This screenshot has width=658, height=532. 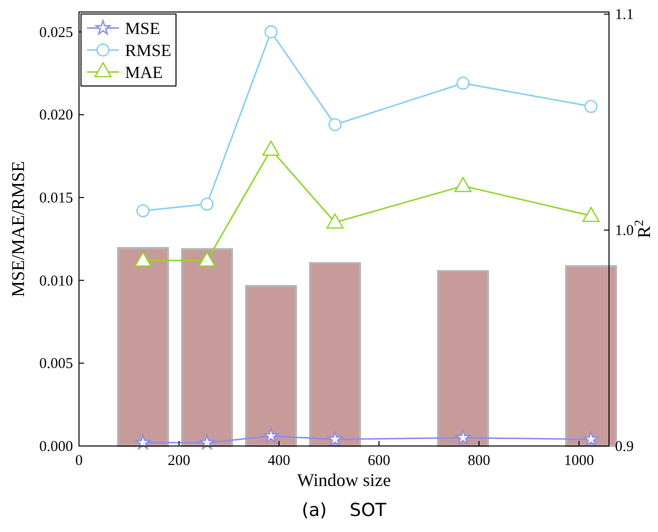 I want to click on legend-label: RMSE, so click(x=148, y=50).